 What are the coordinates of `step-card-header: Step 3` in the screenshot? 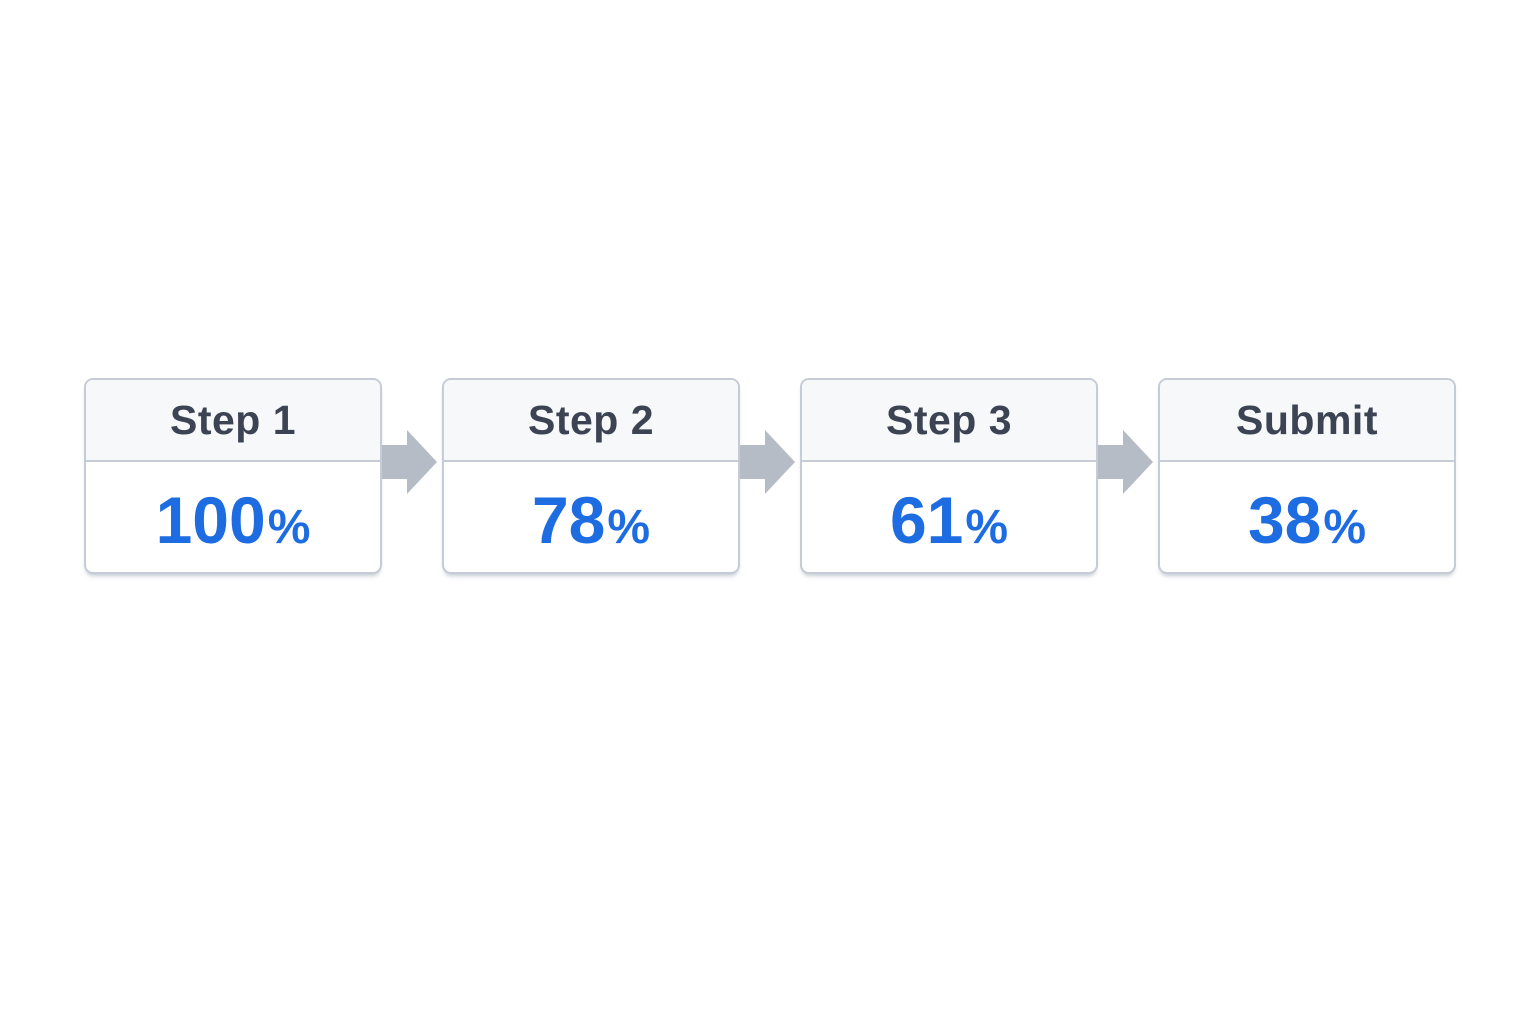 It's located at (949, 421).